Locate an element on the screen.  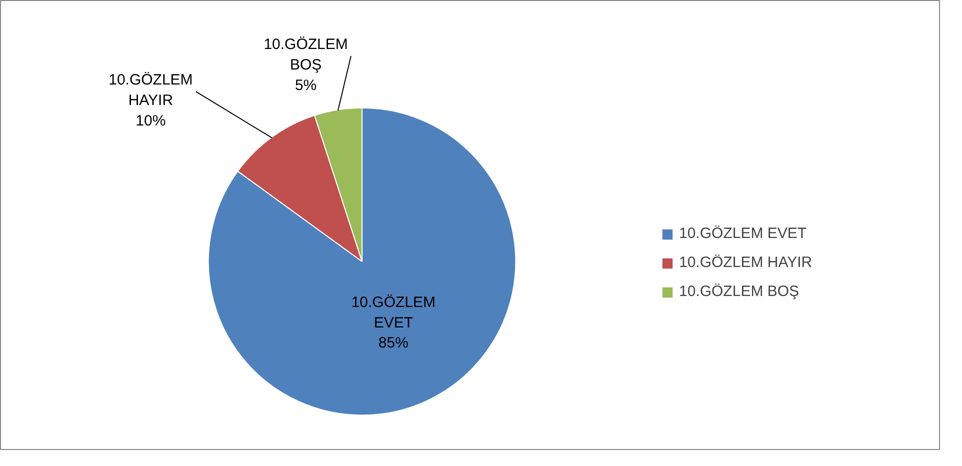
legend-label: 10.GÖZLEM BOŞ is located at coordinates (739, 291).